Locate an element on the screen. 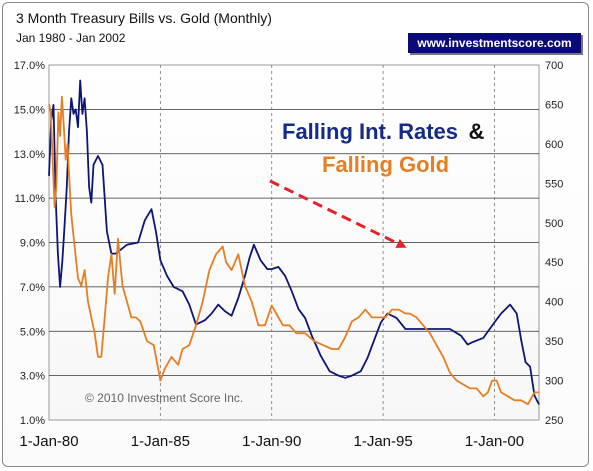  copyright-text: © 2010 Investment Score Inc. is located at coordinates (164, 398).